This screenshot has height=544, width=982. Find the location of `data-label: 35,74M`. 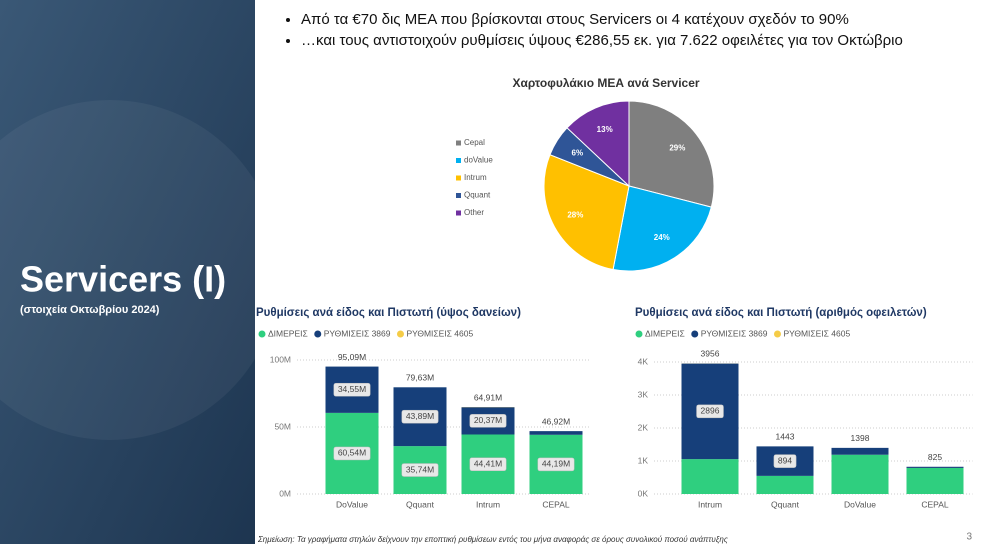

data-label: 35,74M is located at coordinates (420, 469).